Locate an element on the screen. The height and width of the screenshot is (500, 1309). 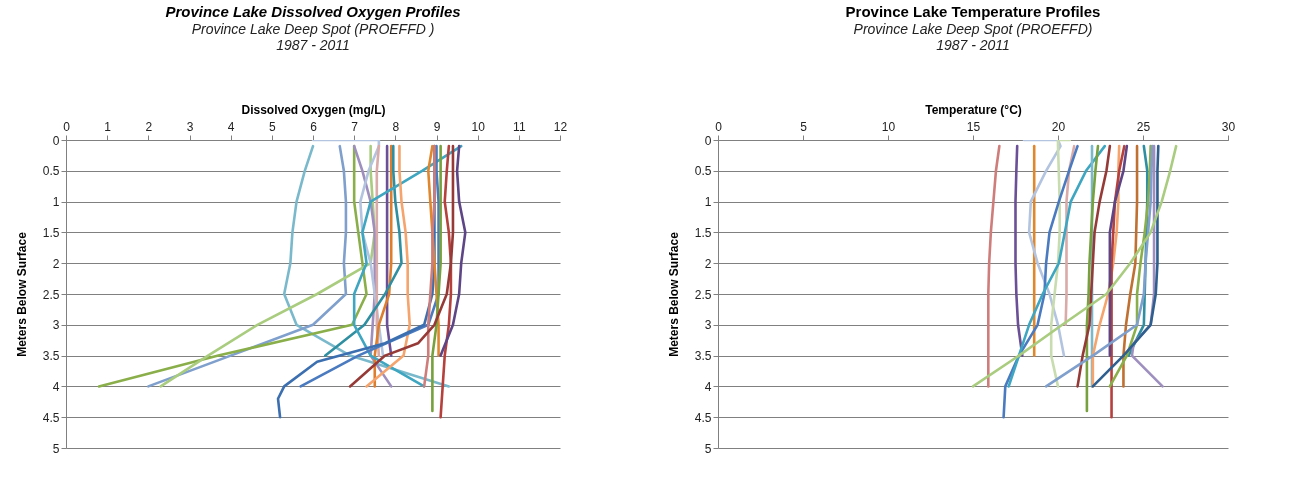
x-axis-title: Dissolved Oxygen (mg/L) is located at coordinates (313, 109).